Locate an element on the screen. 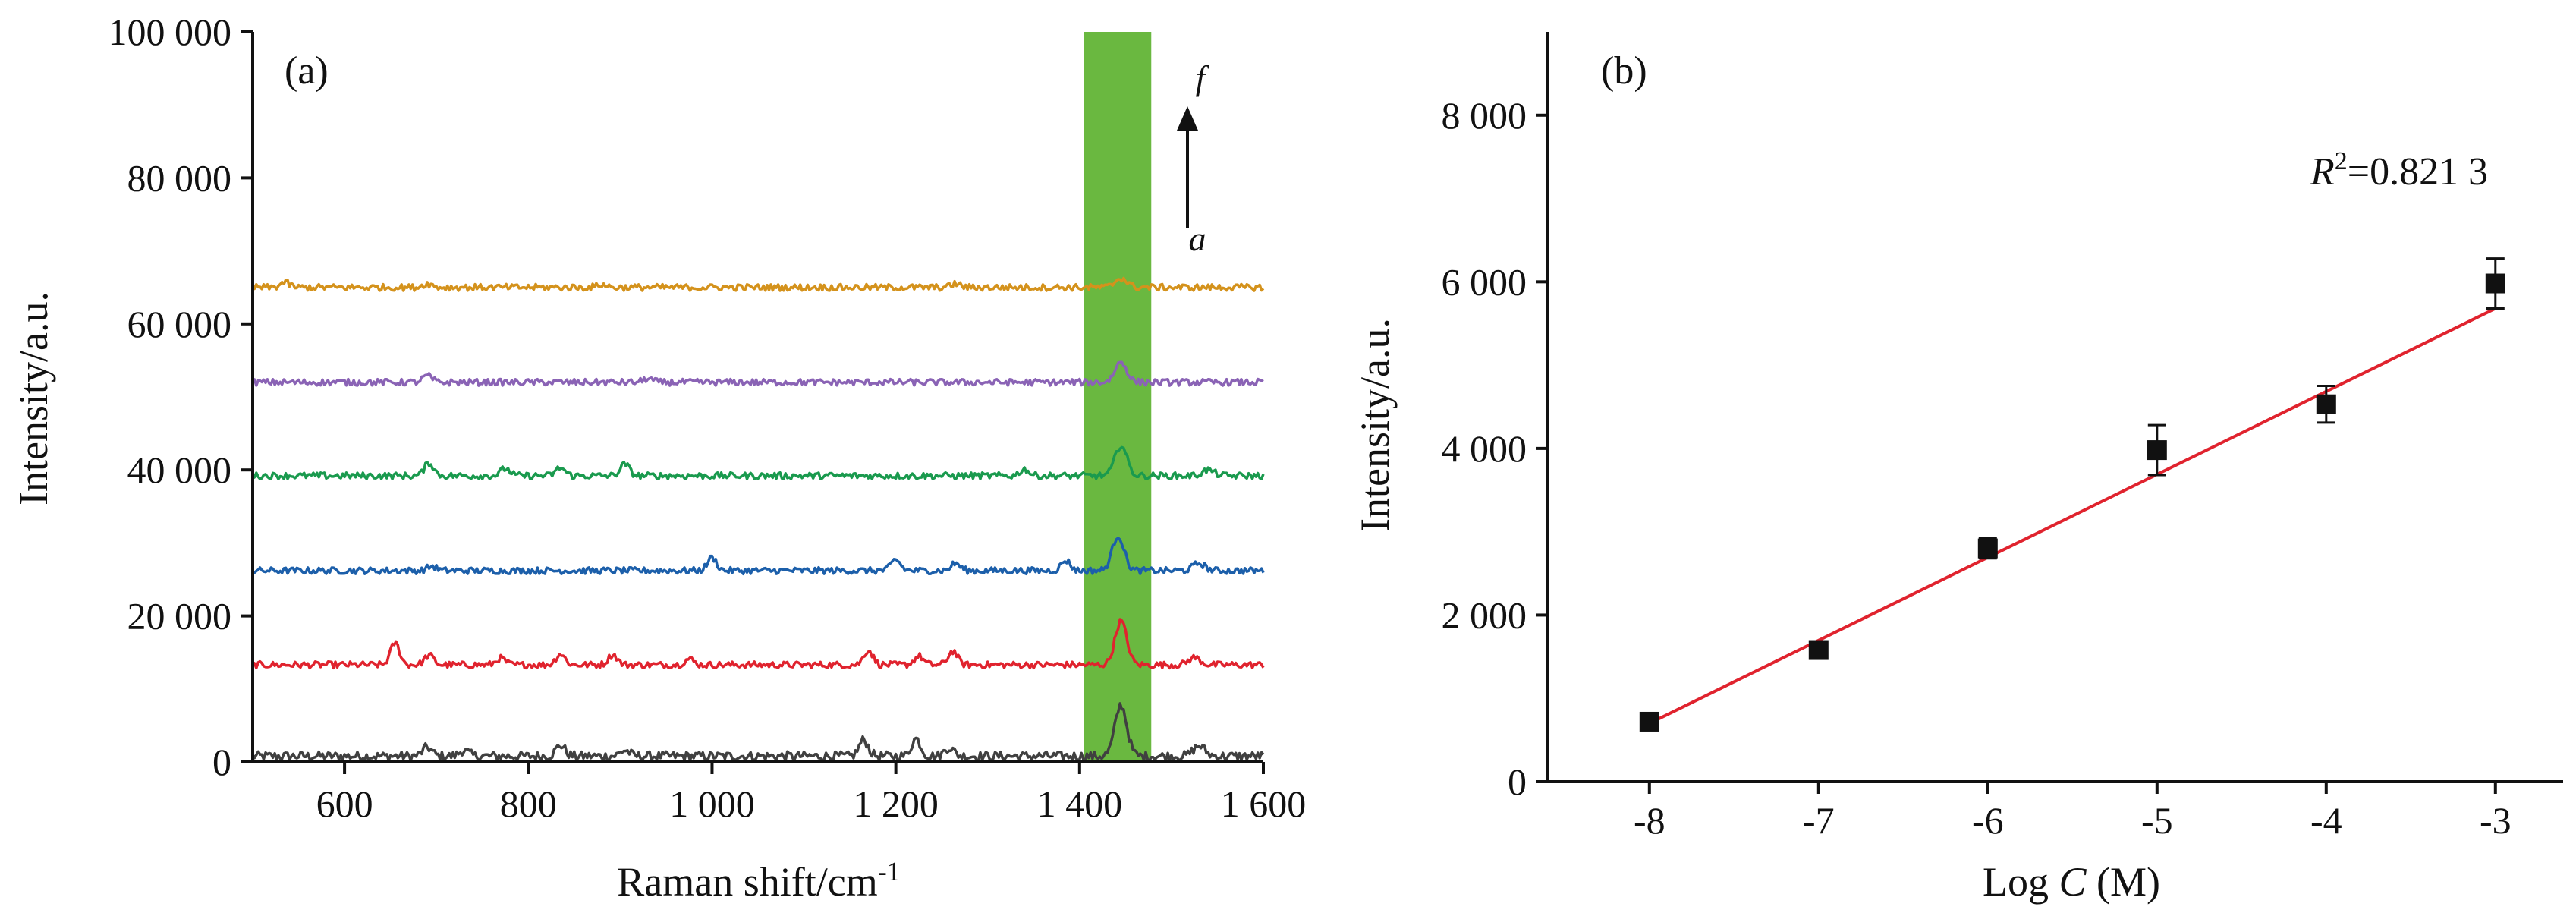 The image size is (2576, 916). y-tick-label: 20 000 is located at coordinates (179, 616).